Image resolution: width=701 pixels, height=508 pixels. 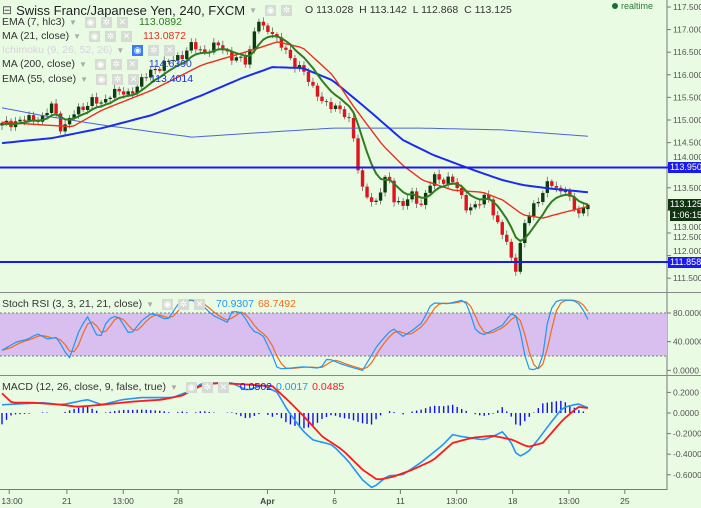 What do you see at coordinates (267, 501) in the screenshot?
I see `time-tick-label: Apr` at bounding box center [267, 501].